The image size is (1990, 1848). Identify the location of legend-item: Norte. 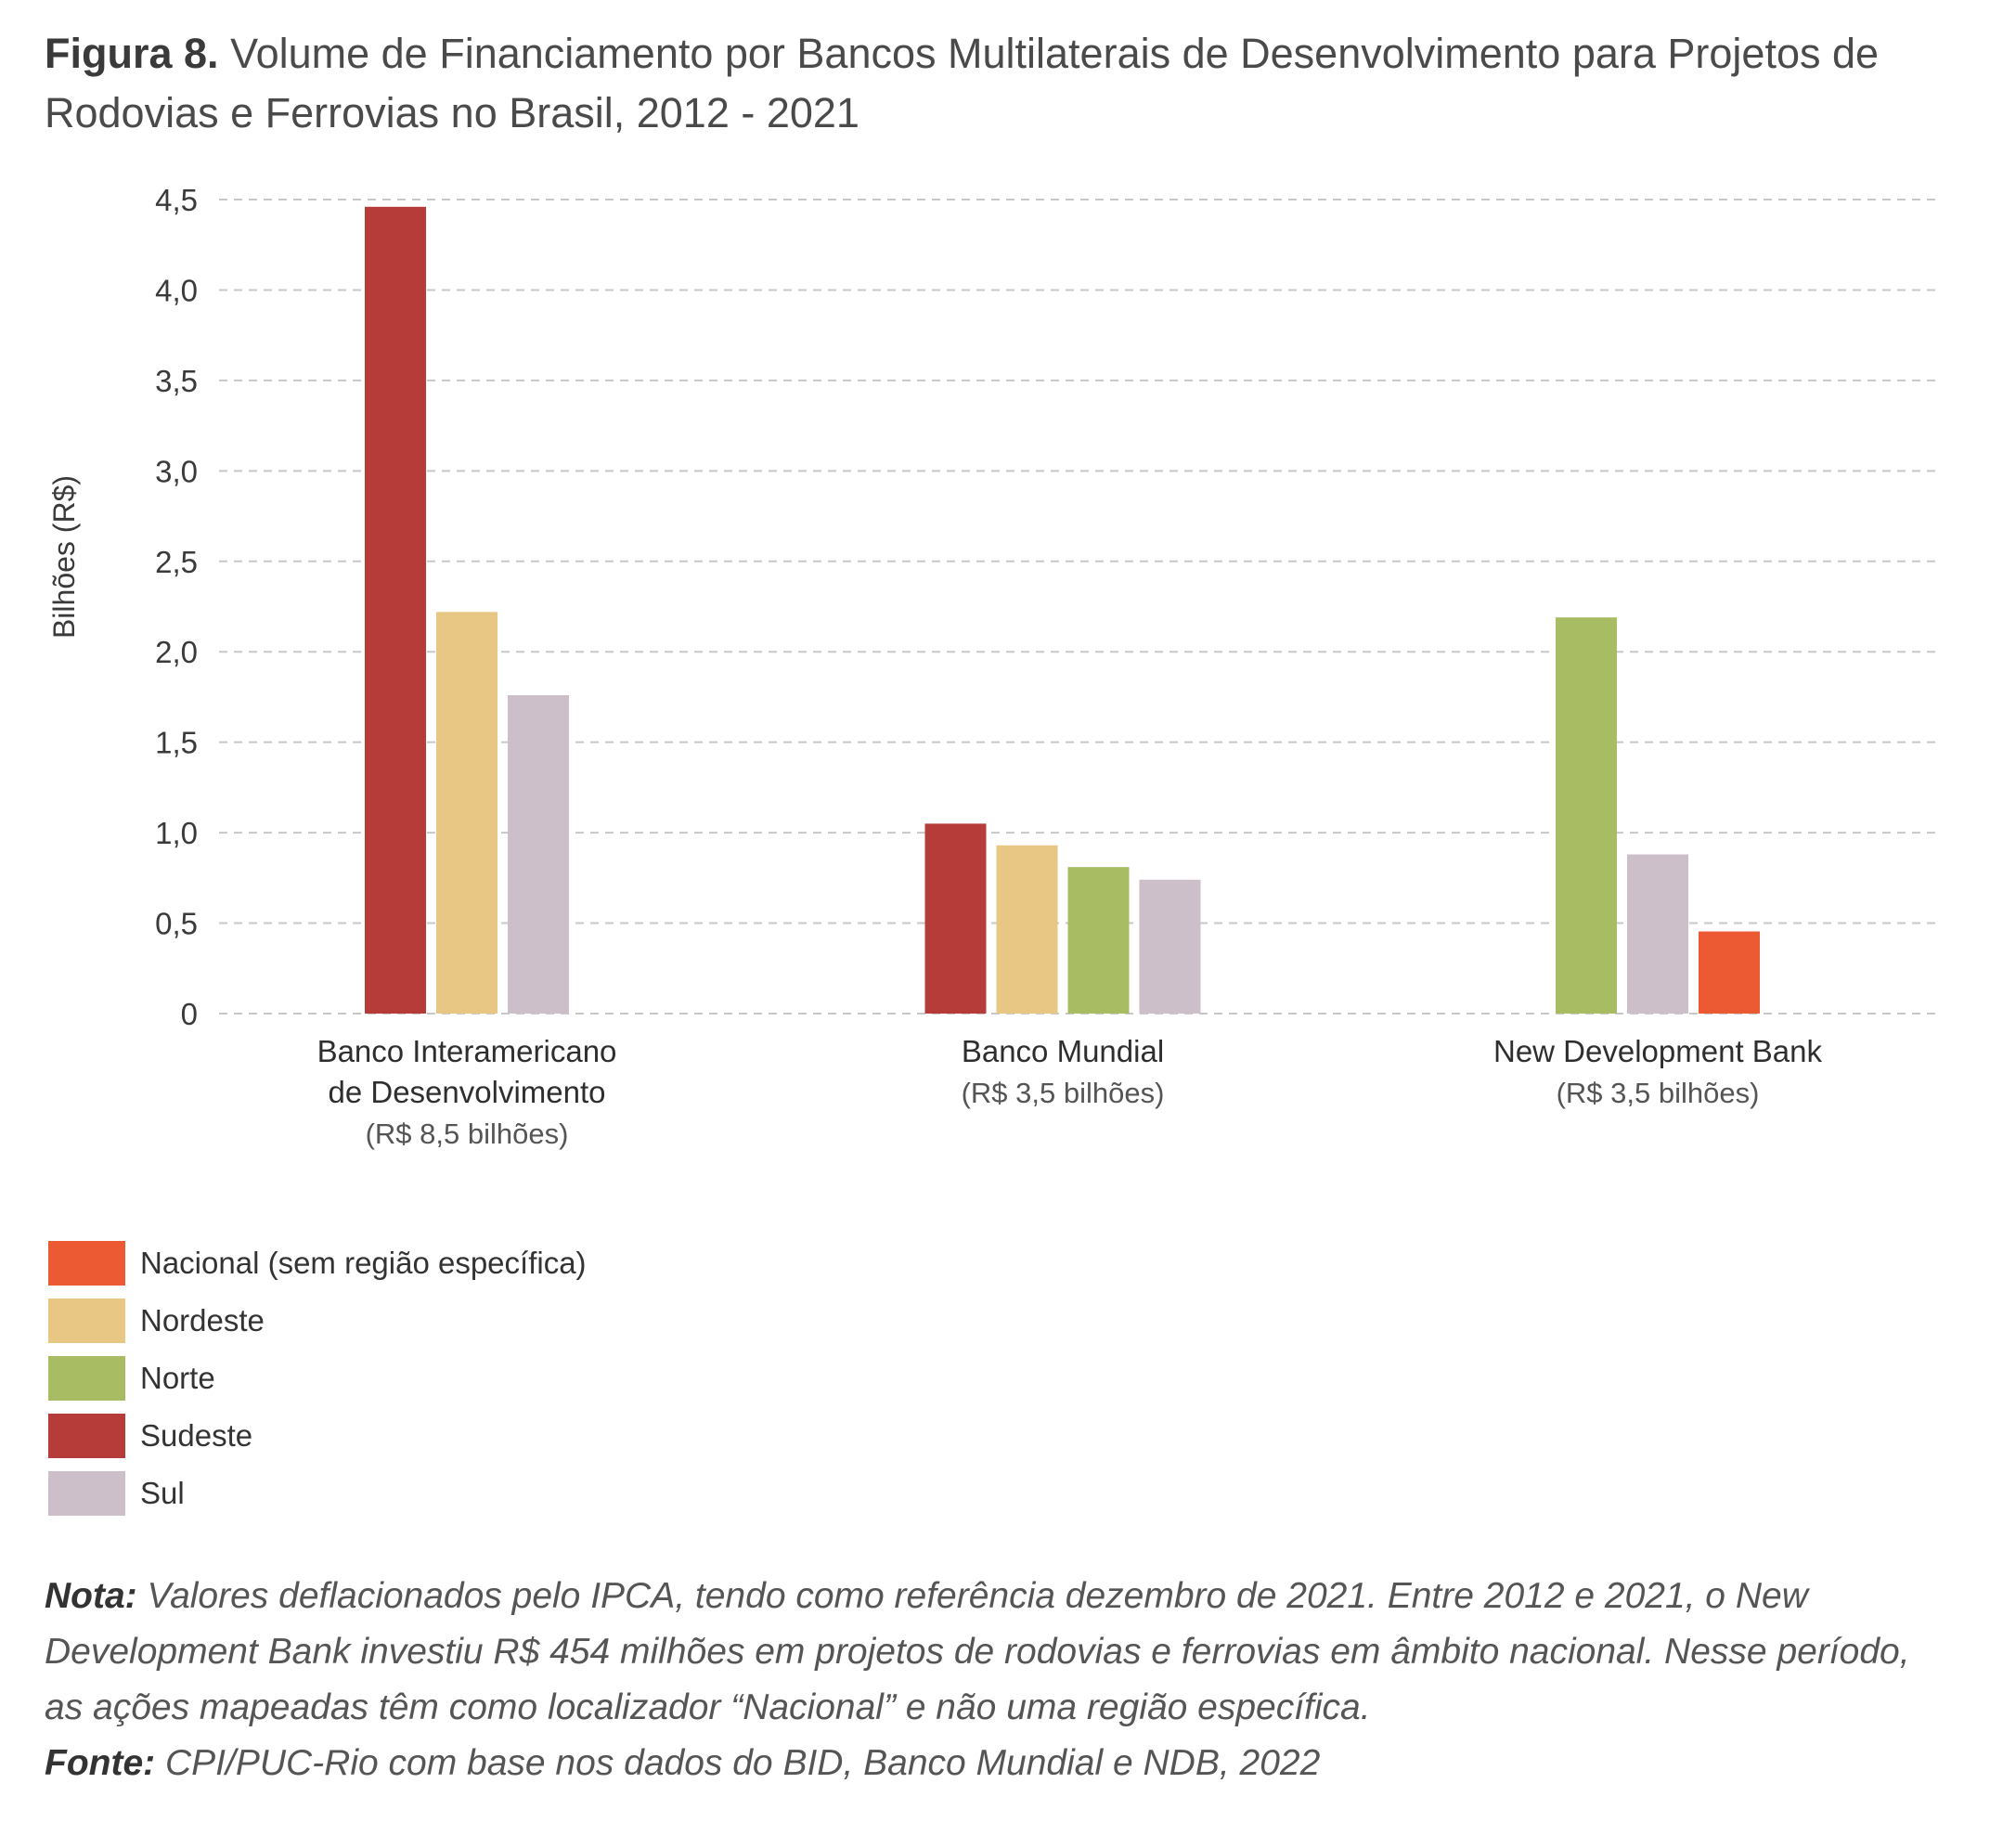
(317, 1378).